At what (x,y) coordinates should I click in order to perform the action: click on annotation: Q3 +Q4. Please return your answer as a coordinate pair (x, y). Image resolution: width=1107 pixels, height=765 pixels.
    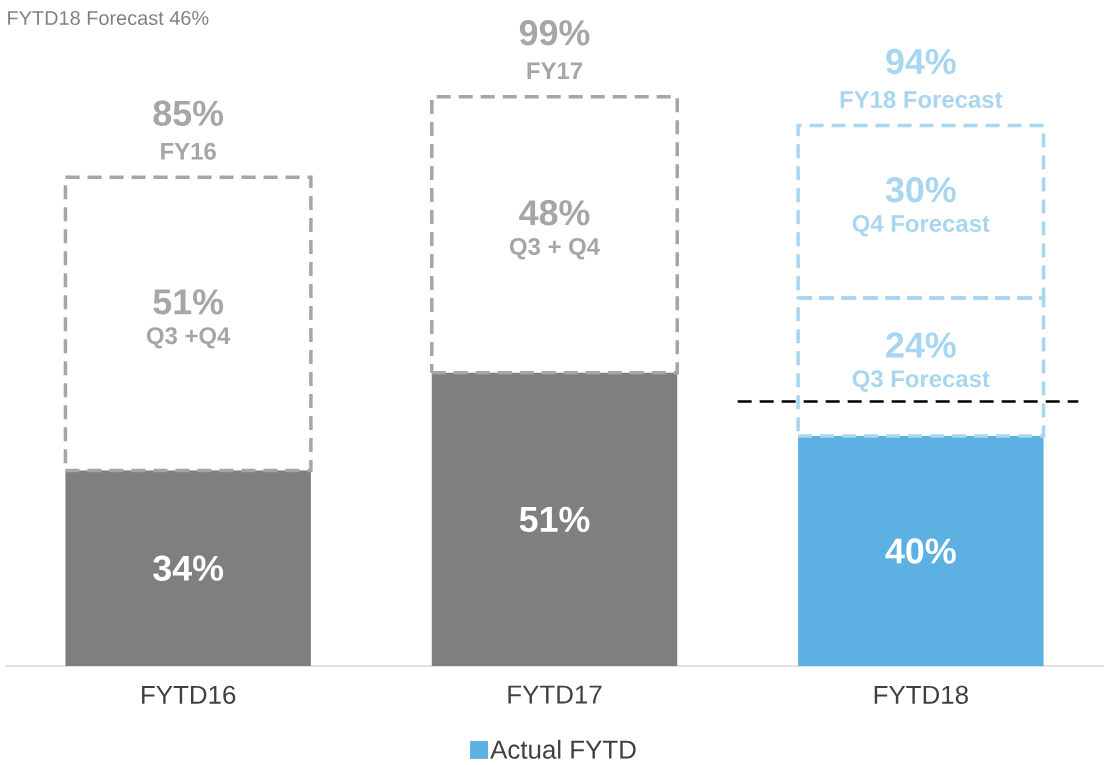
    Looking at the image, I should click on (188, 338).